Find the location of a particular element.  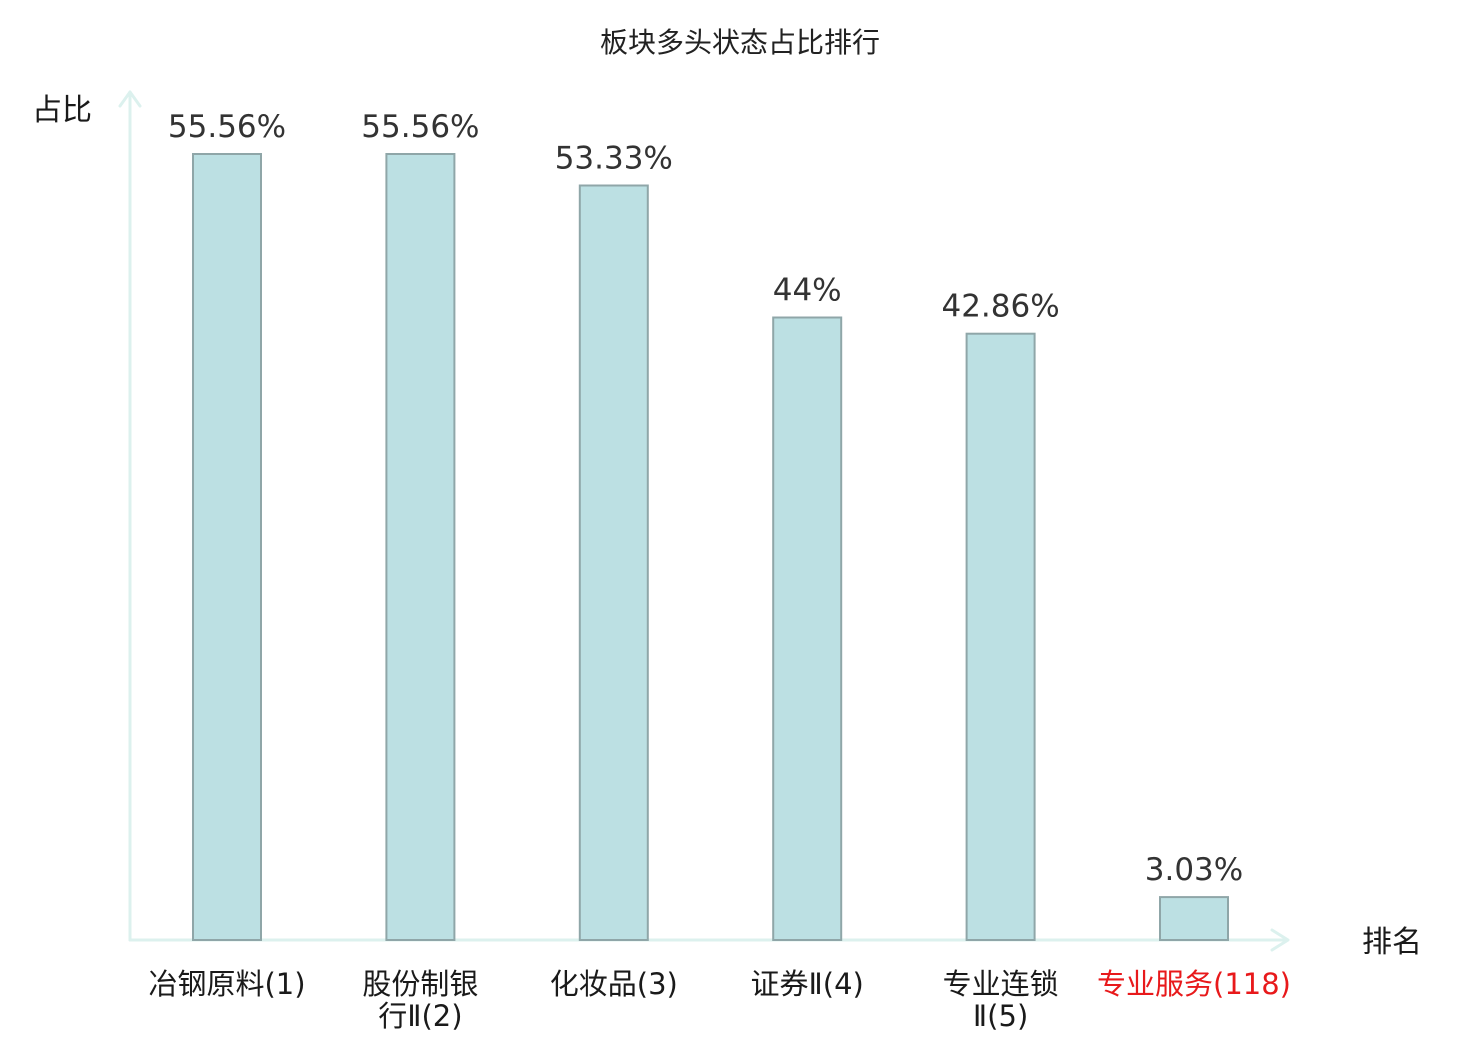

category-label-line: 证券Ⅱ(4) is located at coordinates (807, 984).